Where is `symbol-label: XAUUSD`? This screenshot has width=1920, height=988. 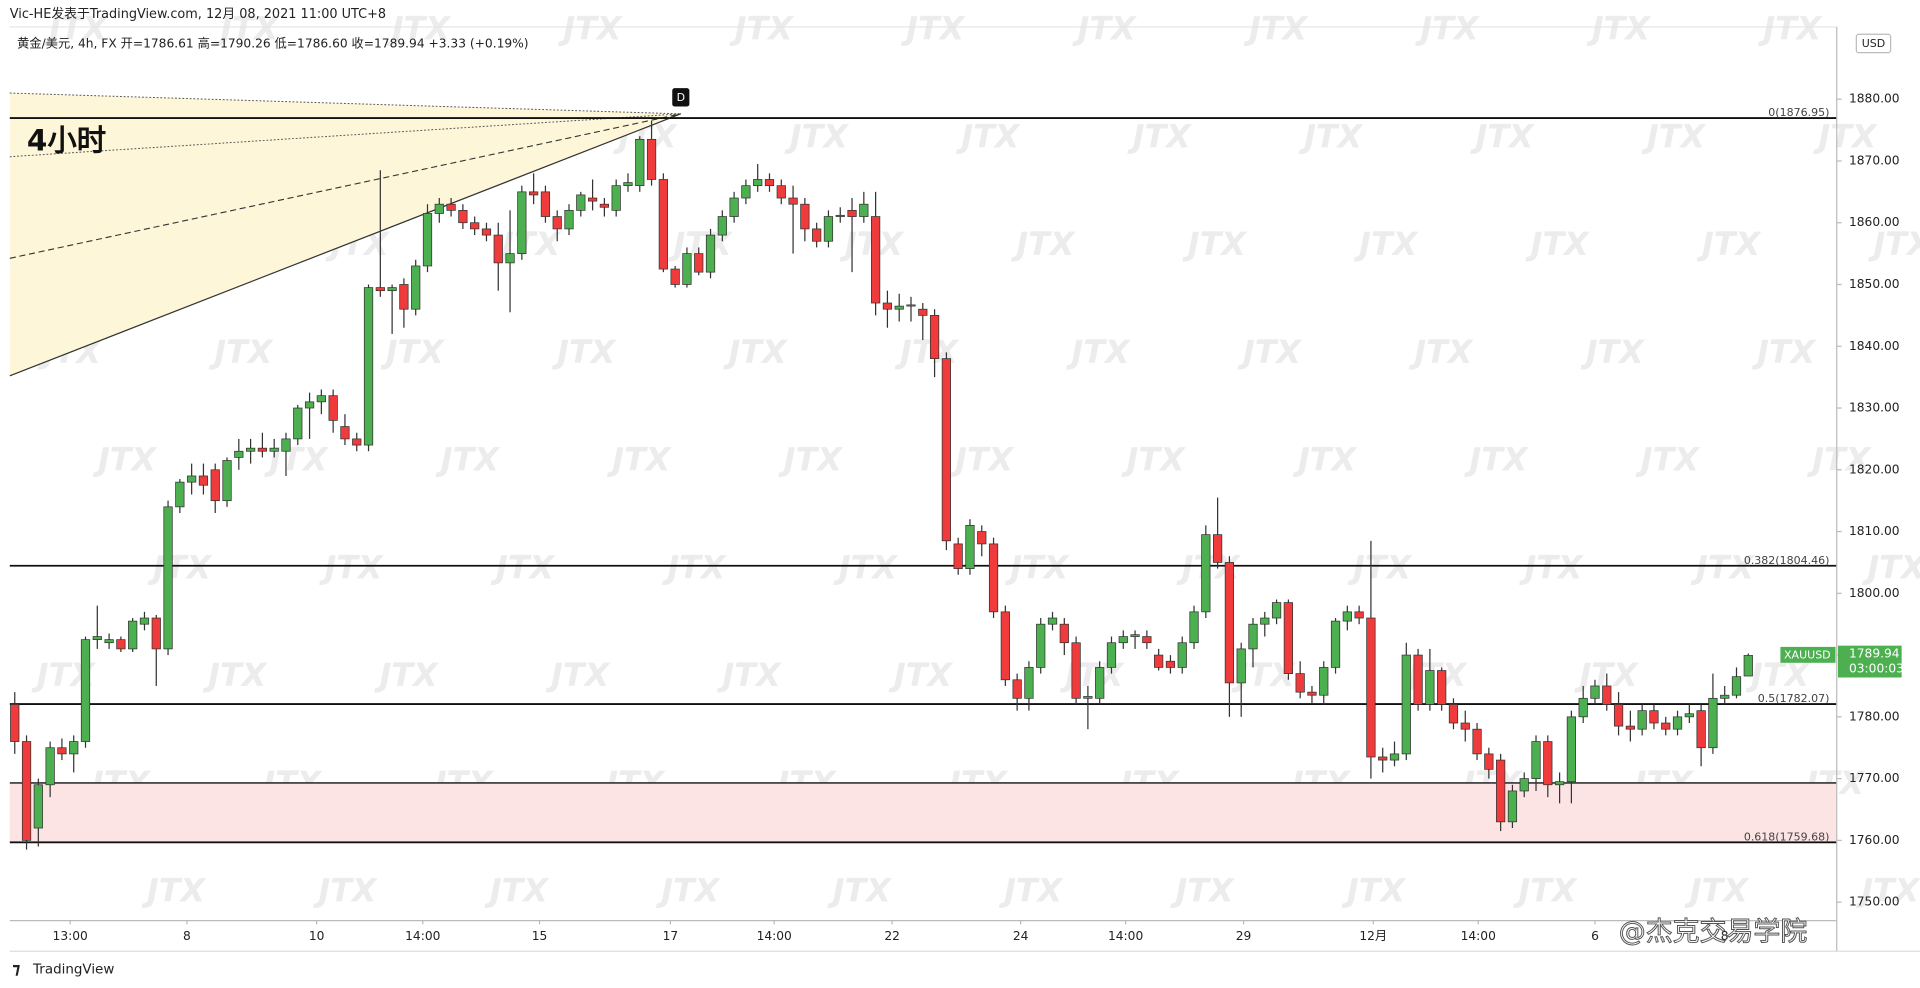
symbol-label: XAUUSD is located at coordinates (1807, 654).